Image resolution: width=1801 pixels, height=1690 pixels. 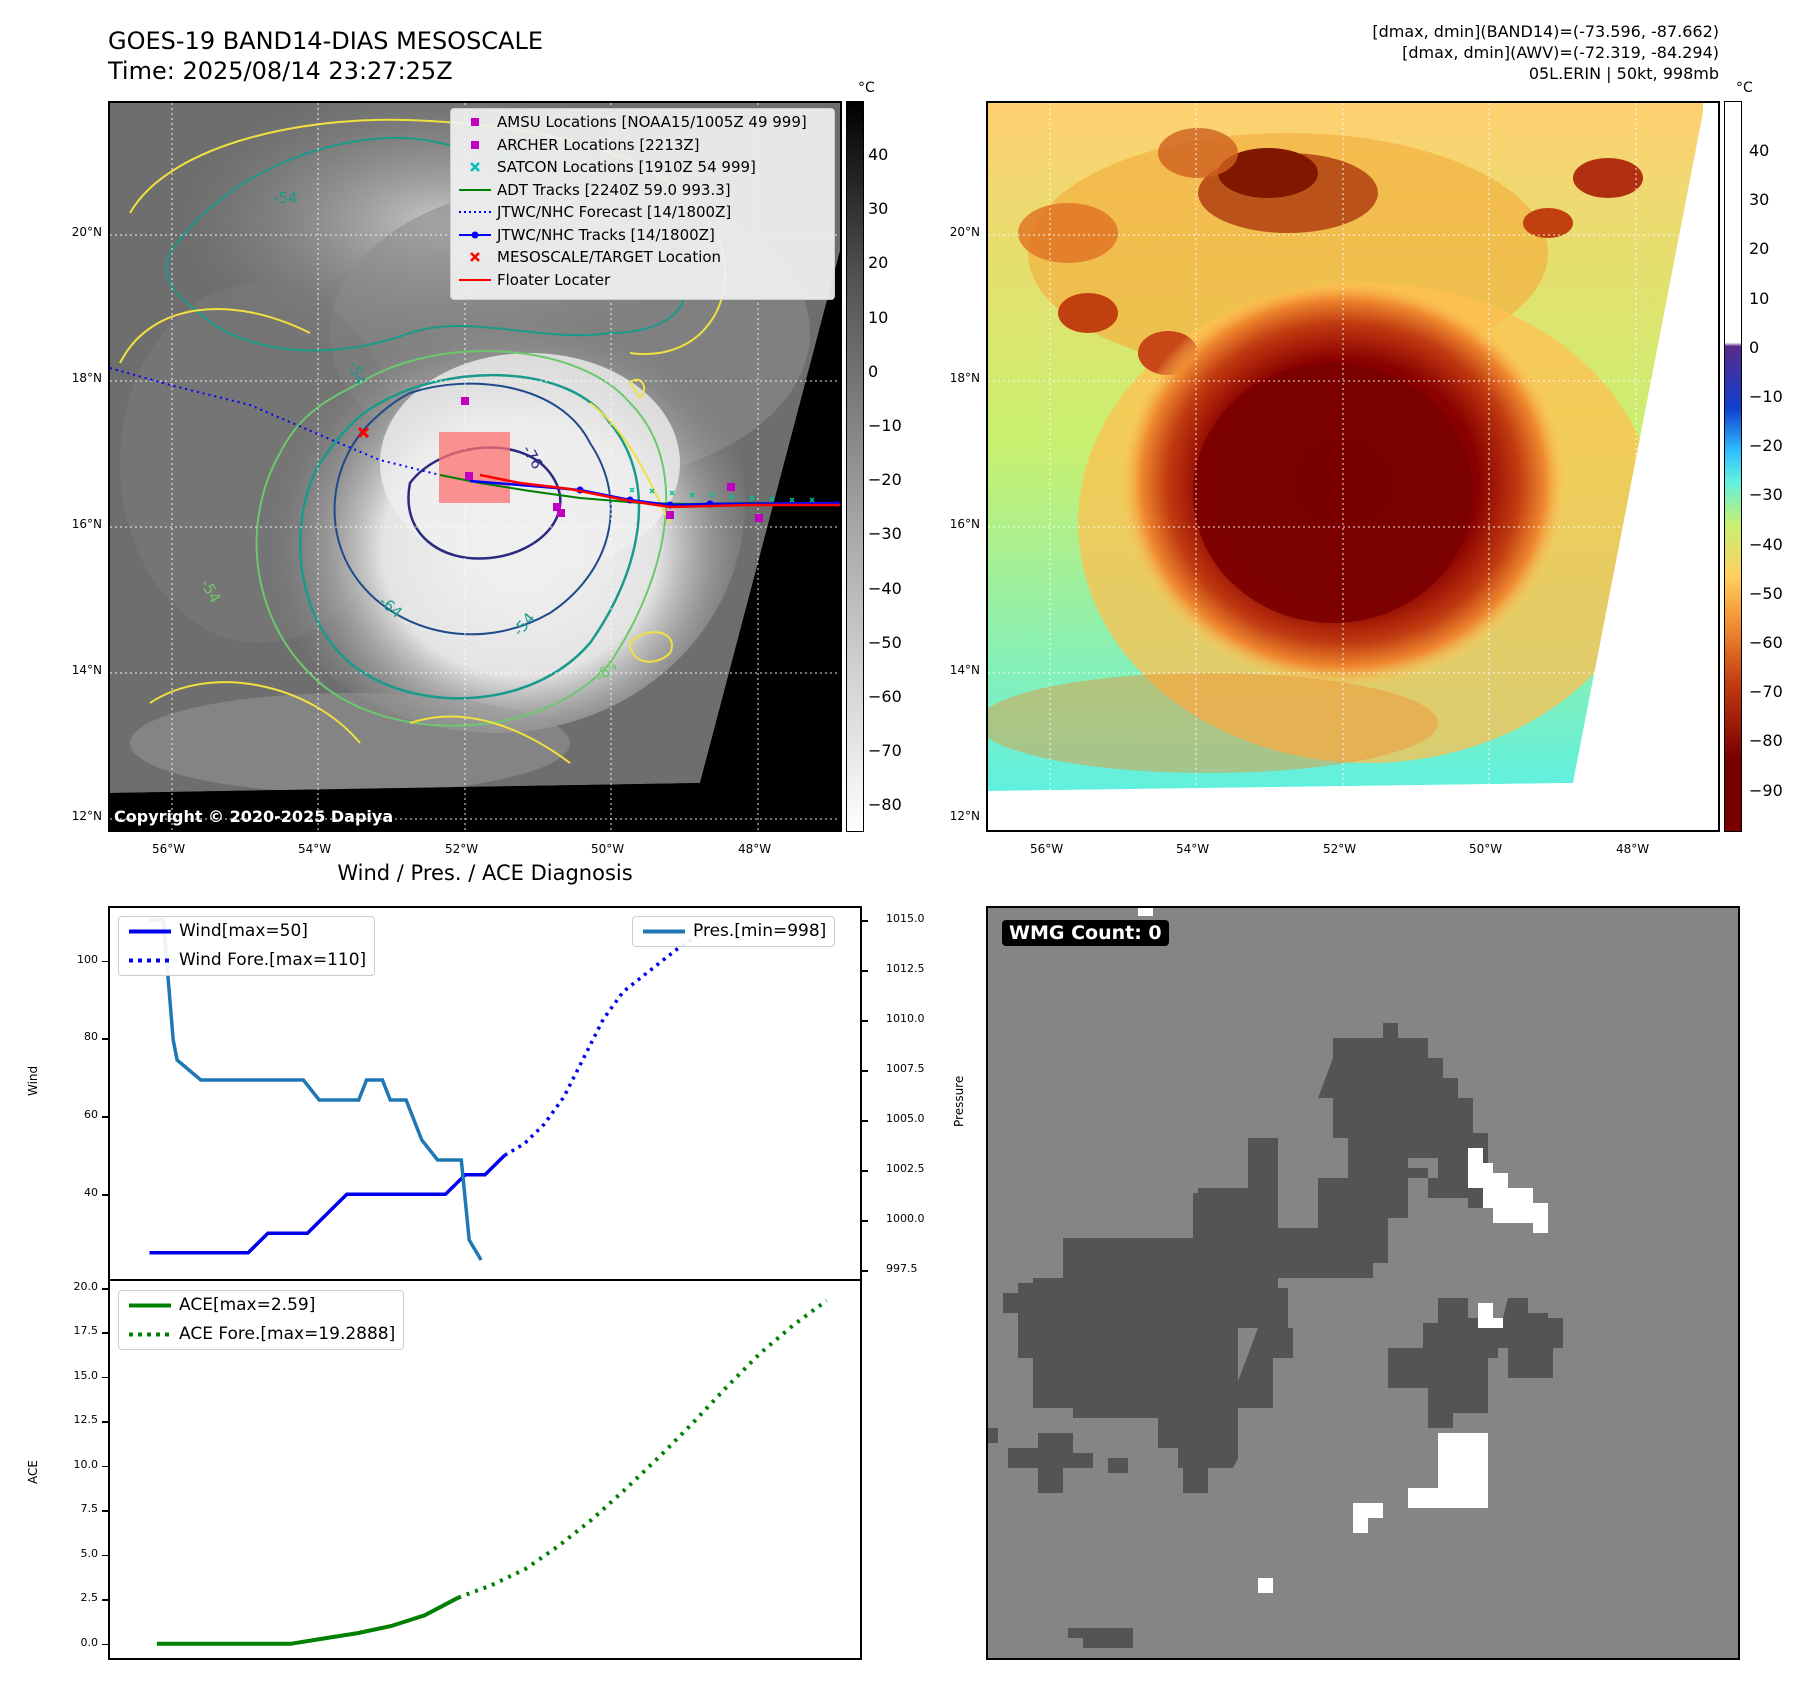 I want to click on colorbar-gray, so click(x=855, y=466).